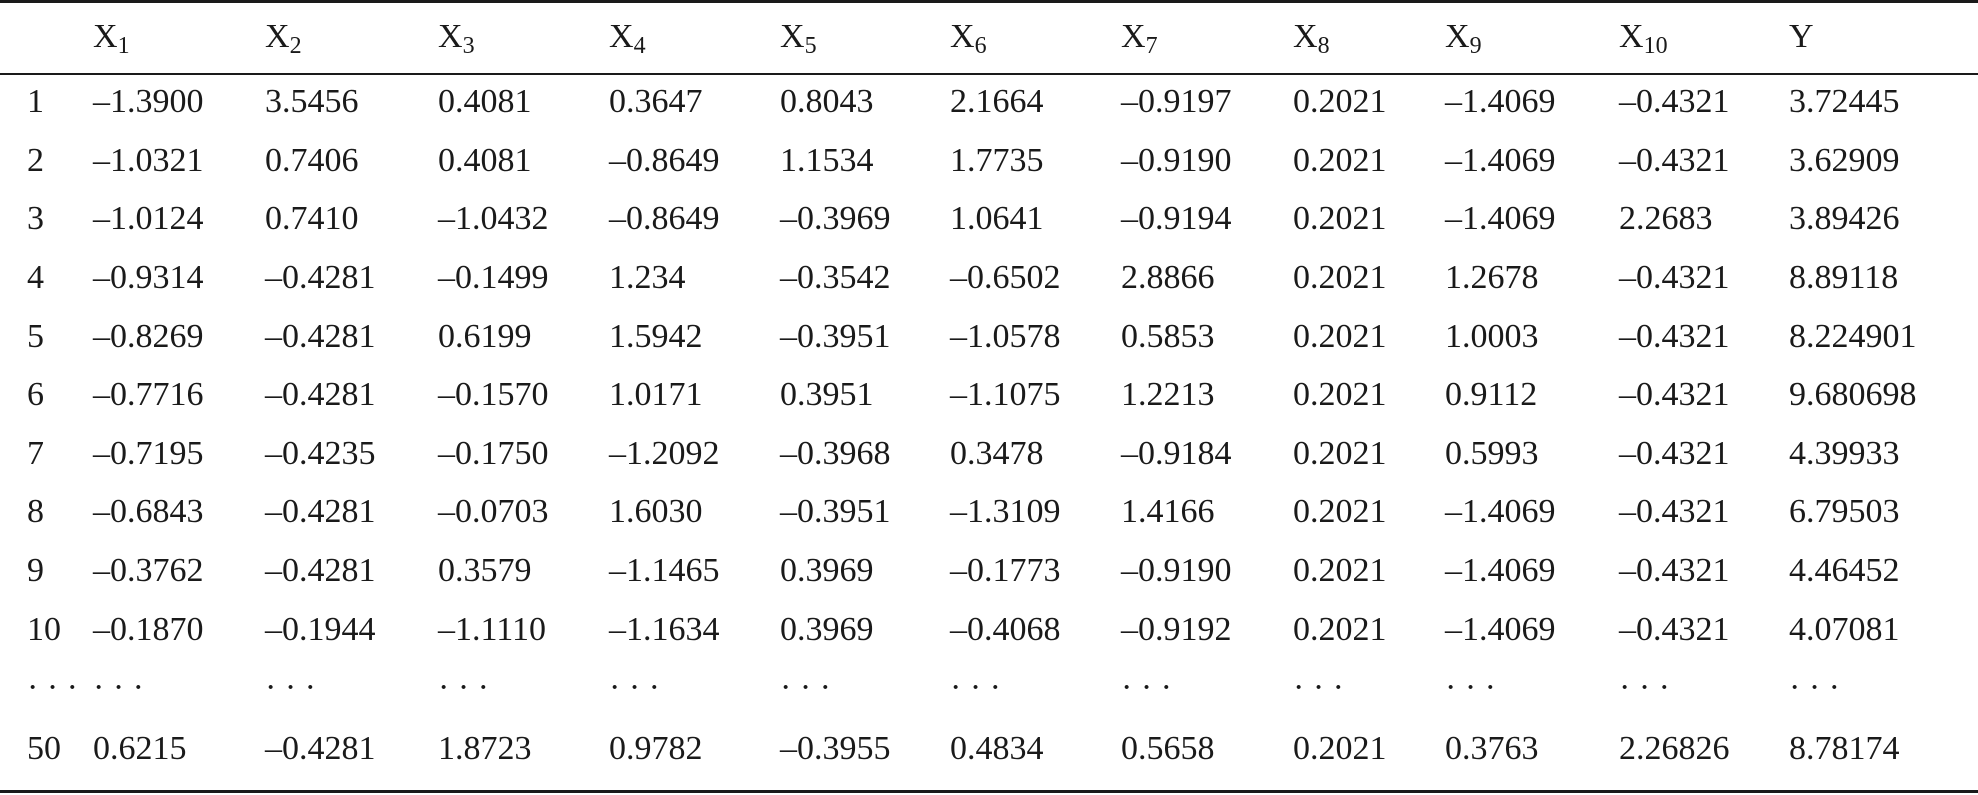 This screenshot has height=795, width=1978. What do you see at coordinates (1492, 748) in the screenshot?
I see `table-cell: 0.3763` at bounding box center [1492, 748].